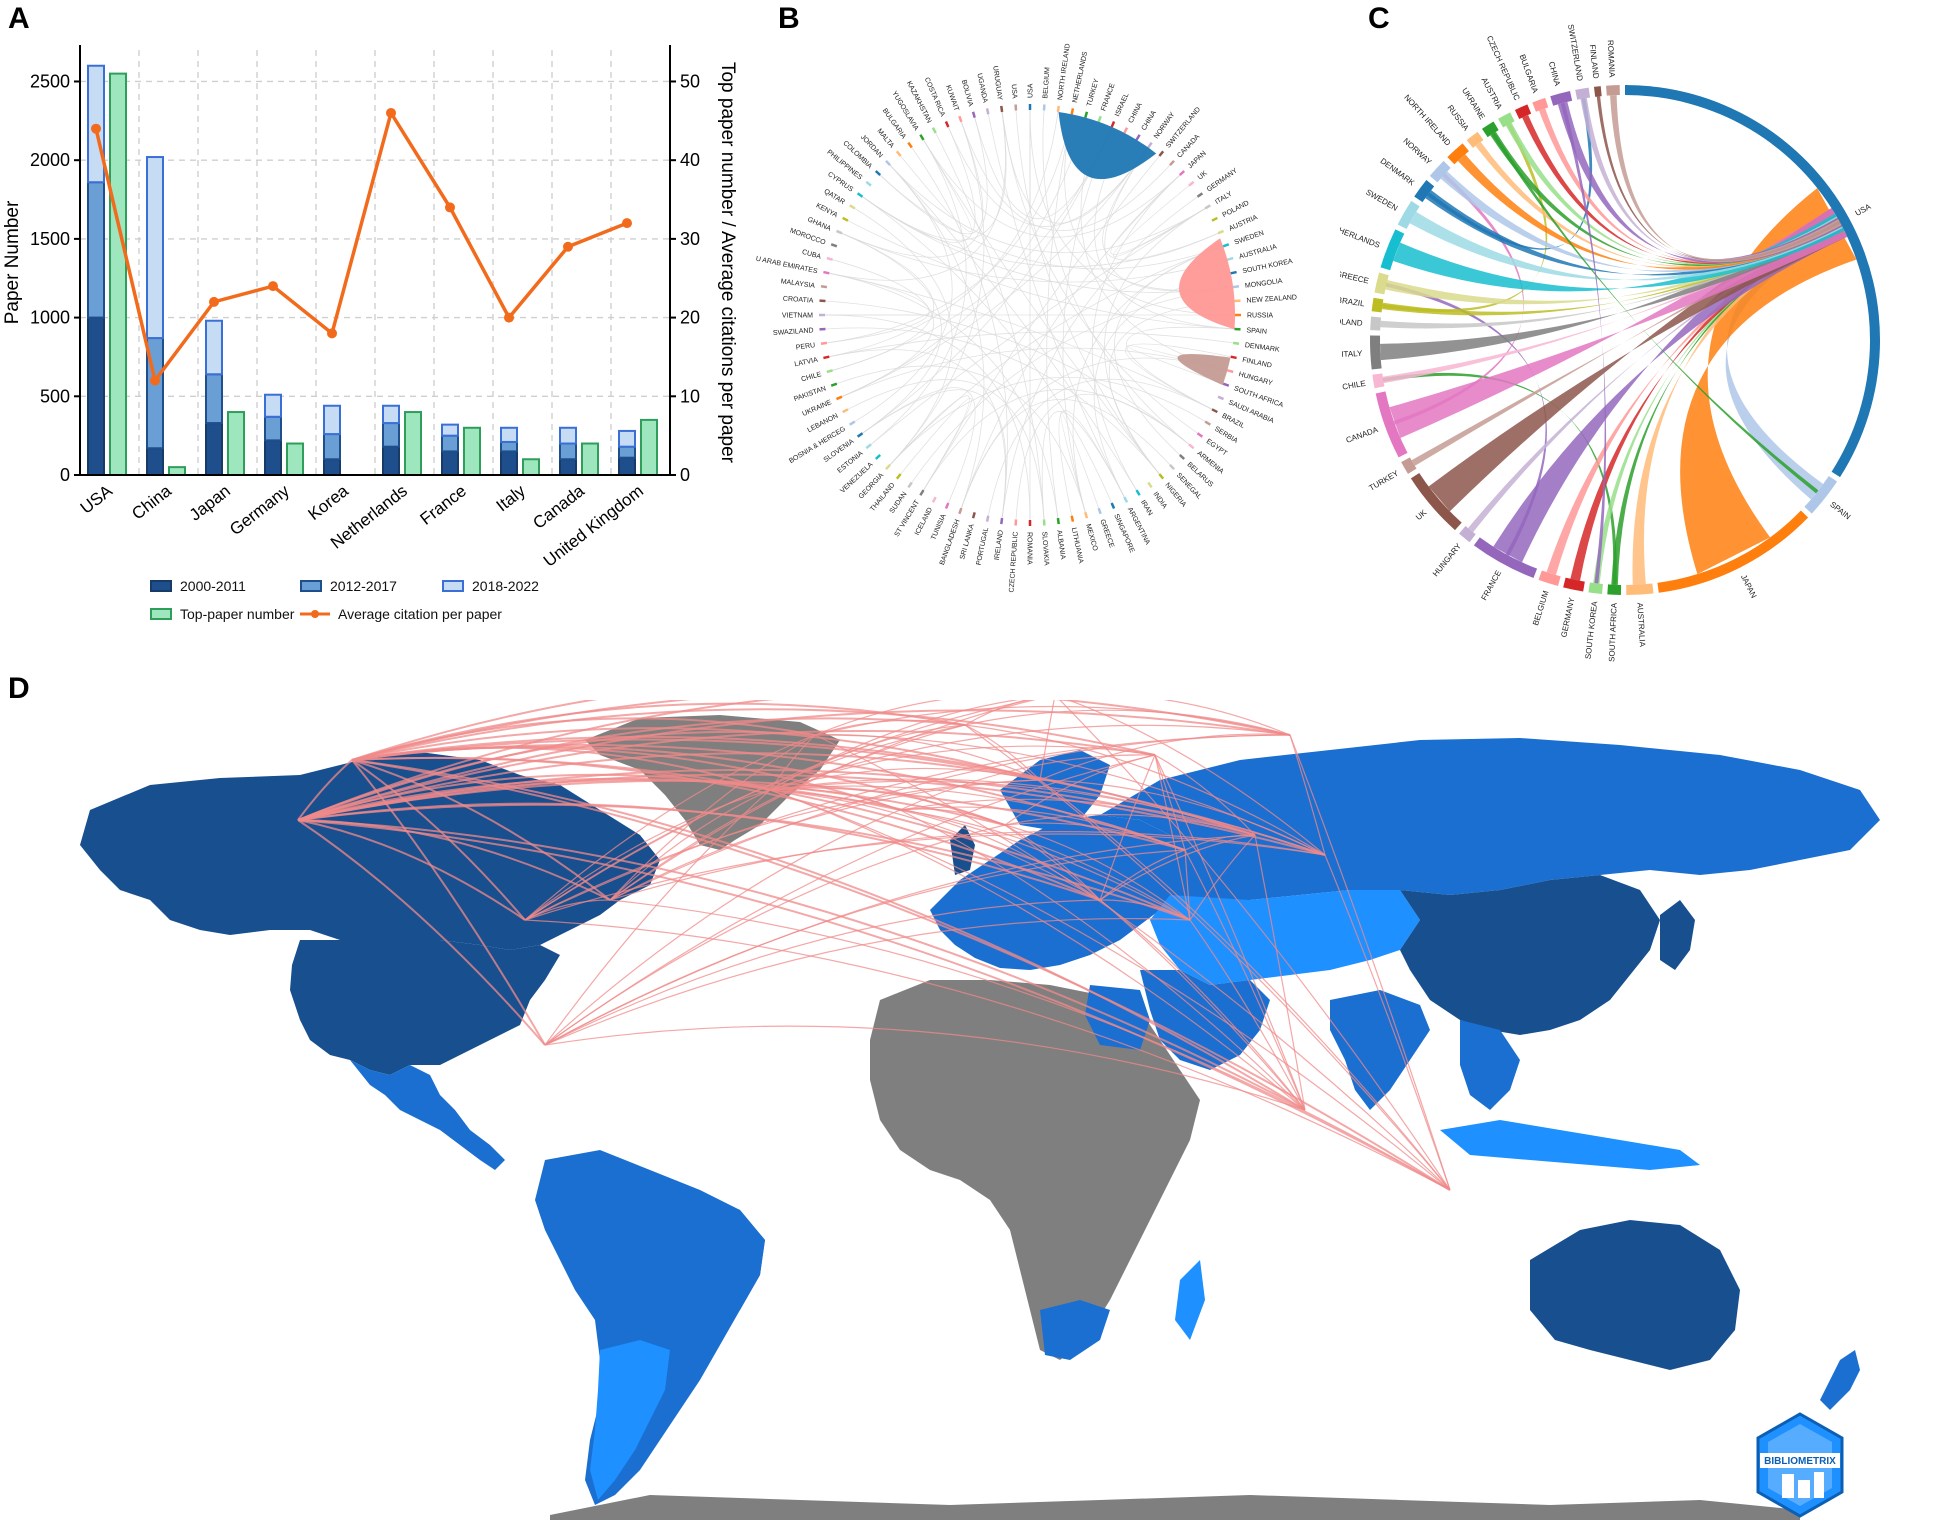  What do you see at coordinates (1197, 160) in the screenshot?
I see `chord-label: JAPAN` at bounding box center [1197, 160].